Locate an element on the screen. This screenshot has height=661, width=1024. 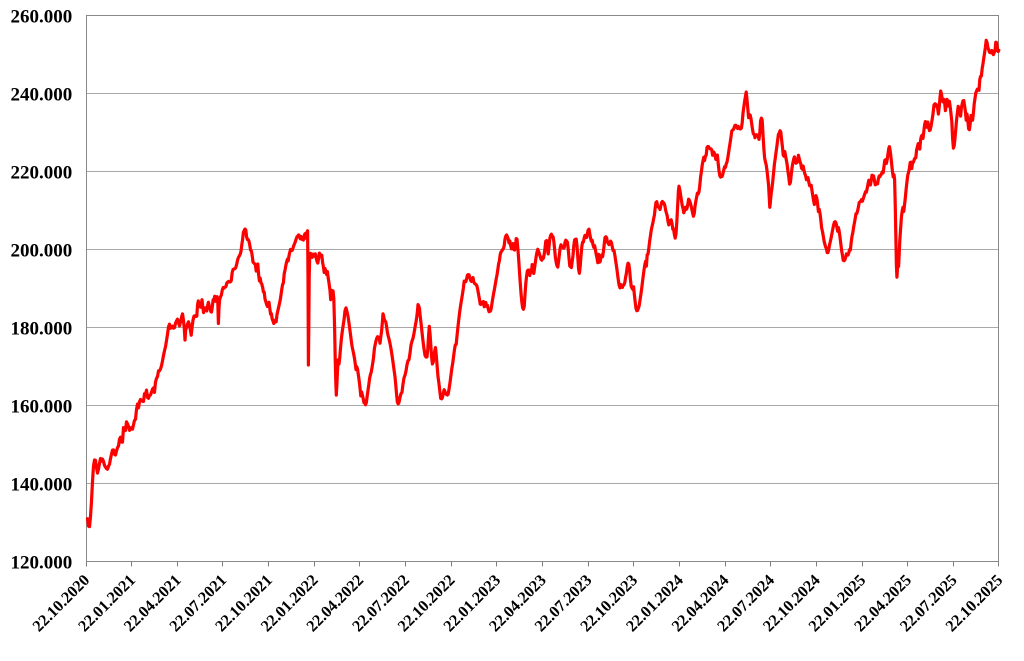
svg-text: 160.000 is located at coordinates (42, 407).